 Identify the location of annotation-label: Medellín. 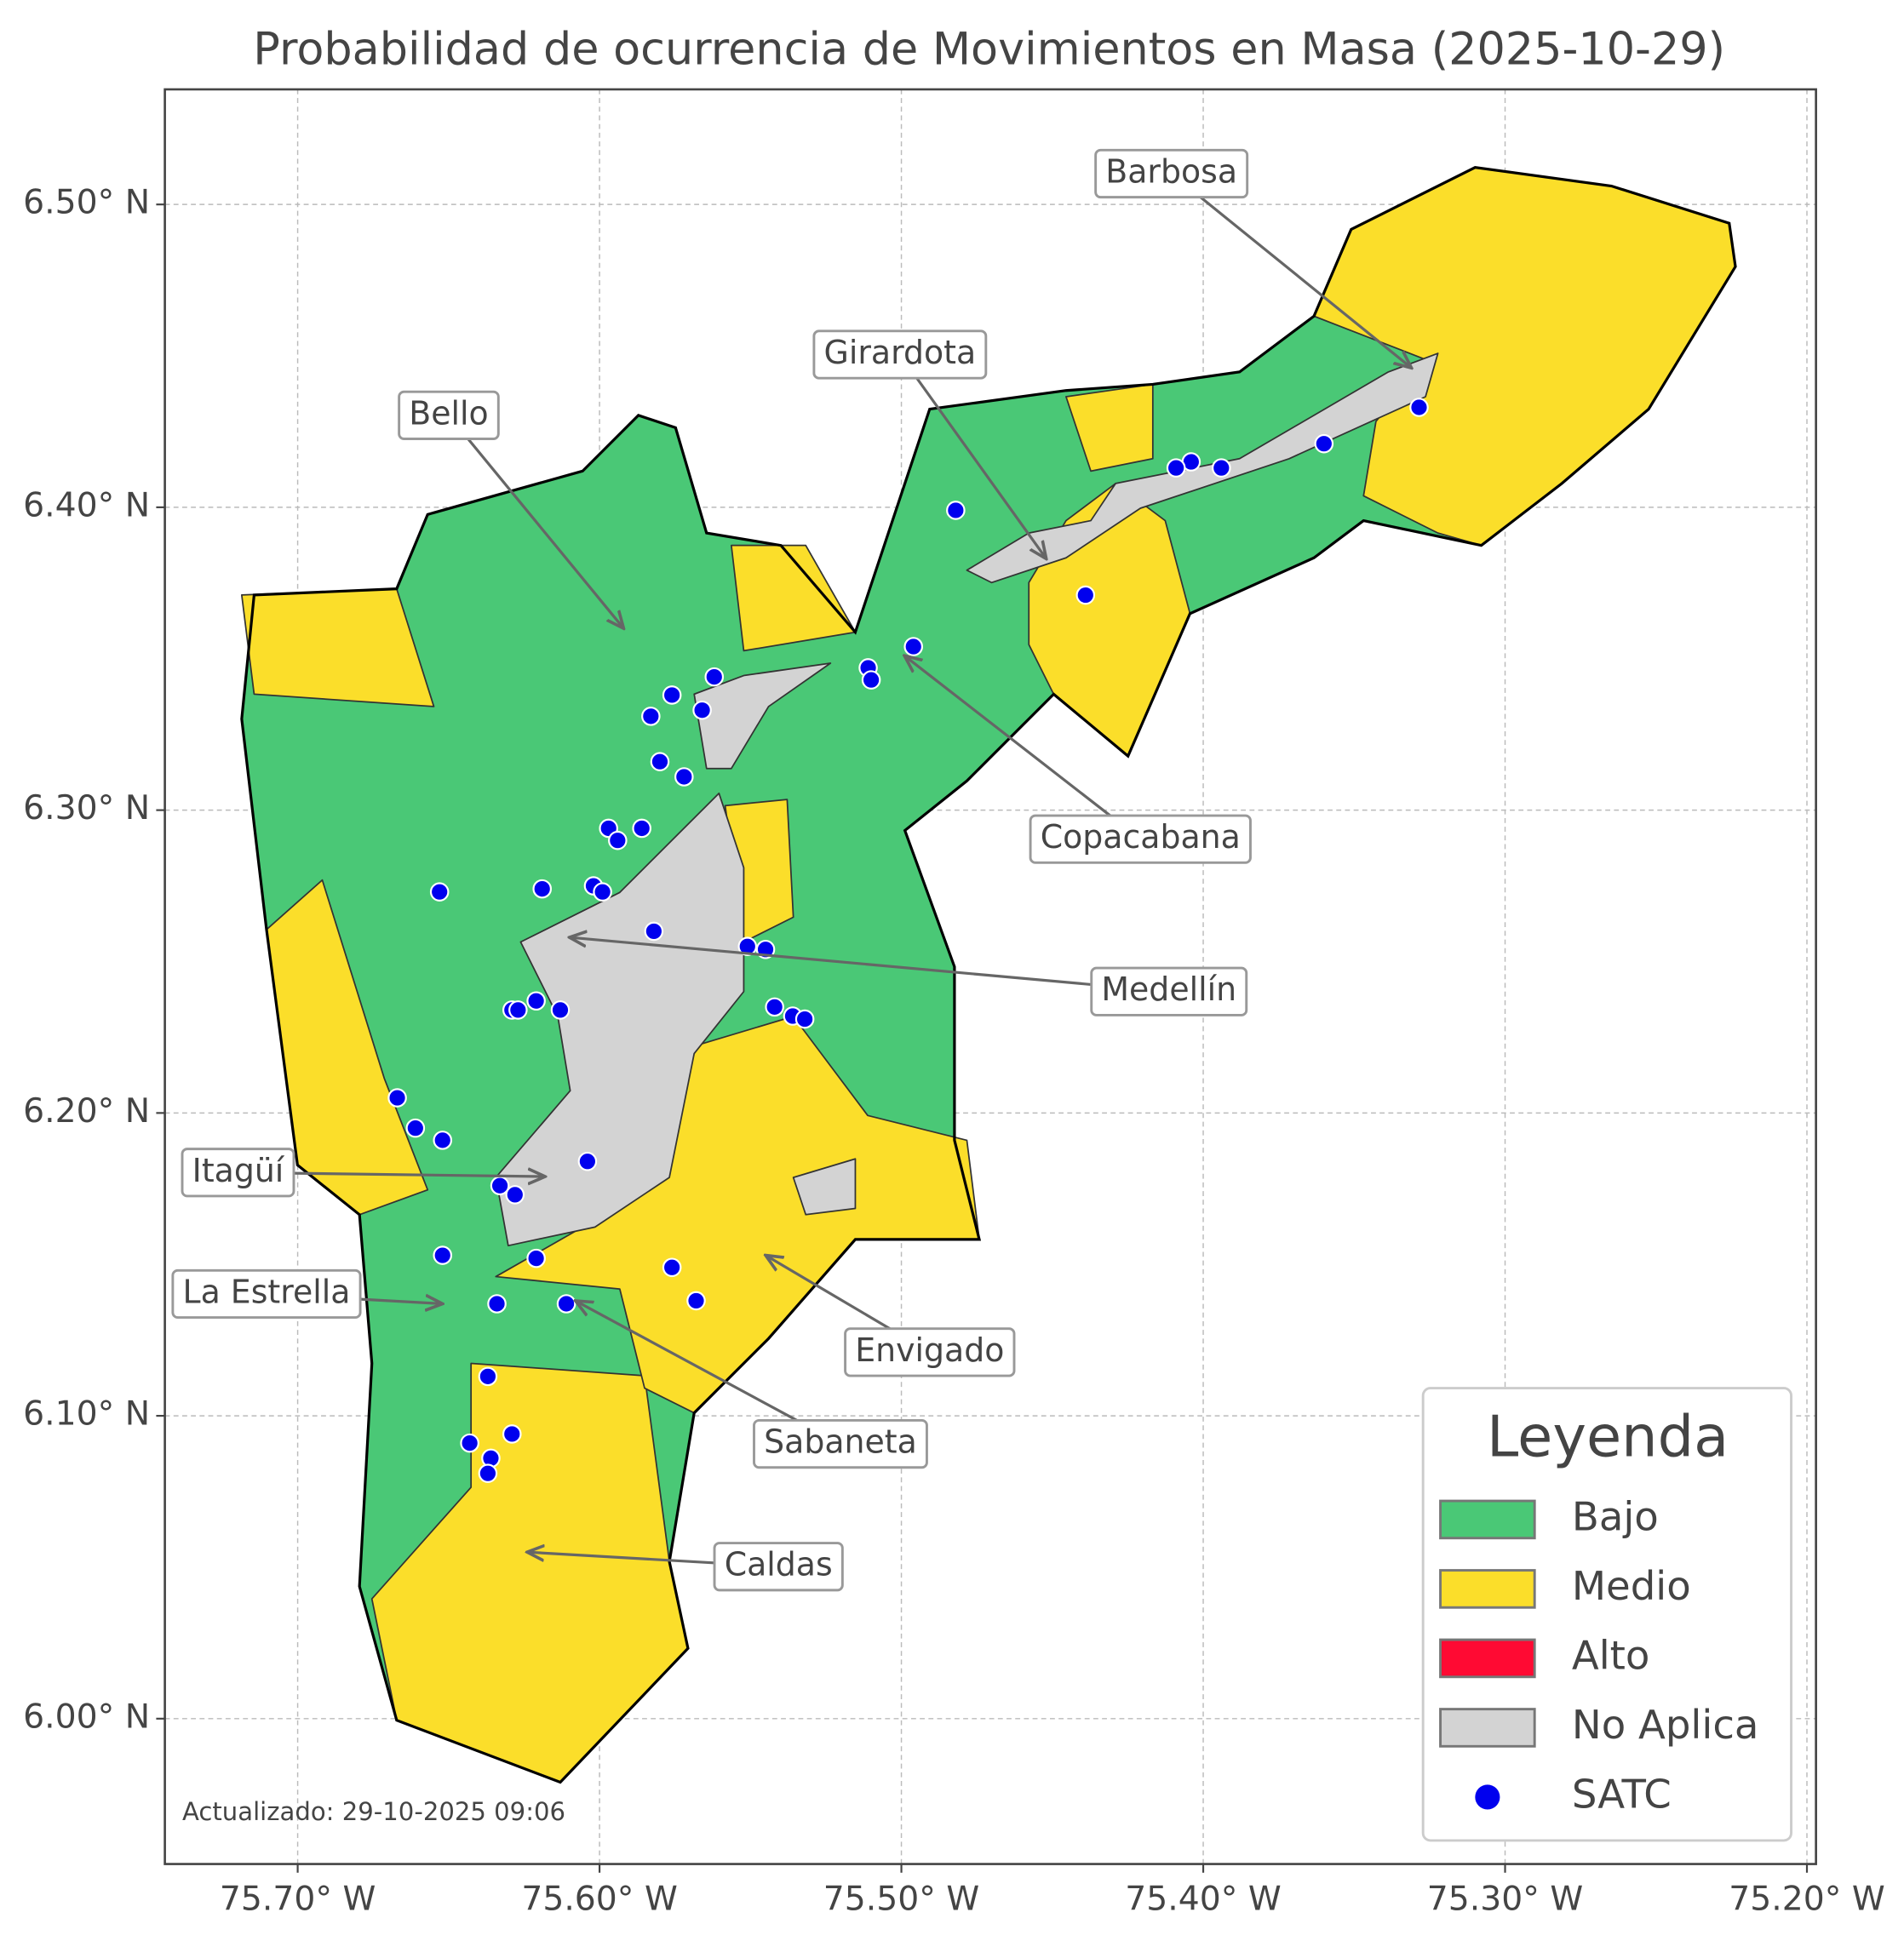
(1169, 989).